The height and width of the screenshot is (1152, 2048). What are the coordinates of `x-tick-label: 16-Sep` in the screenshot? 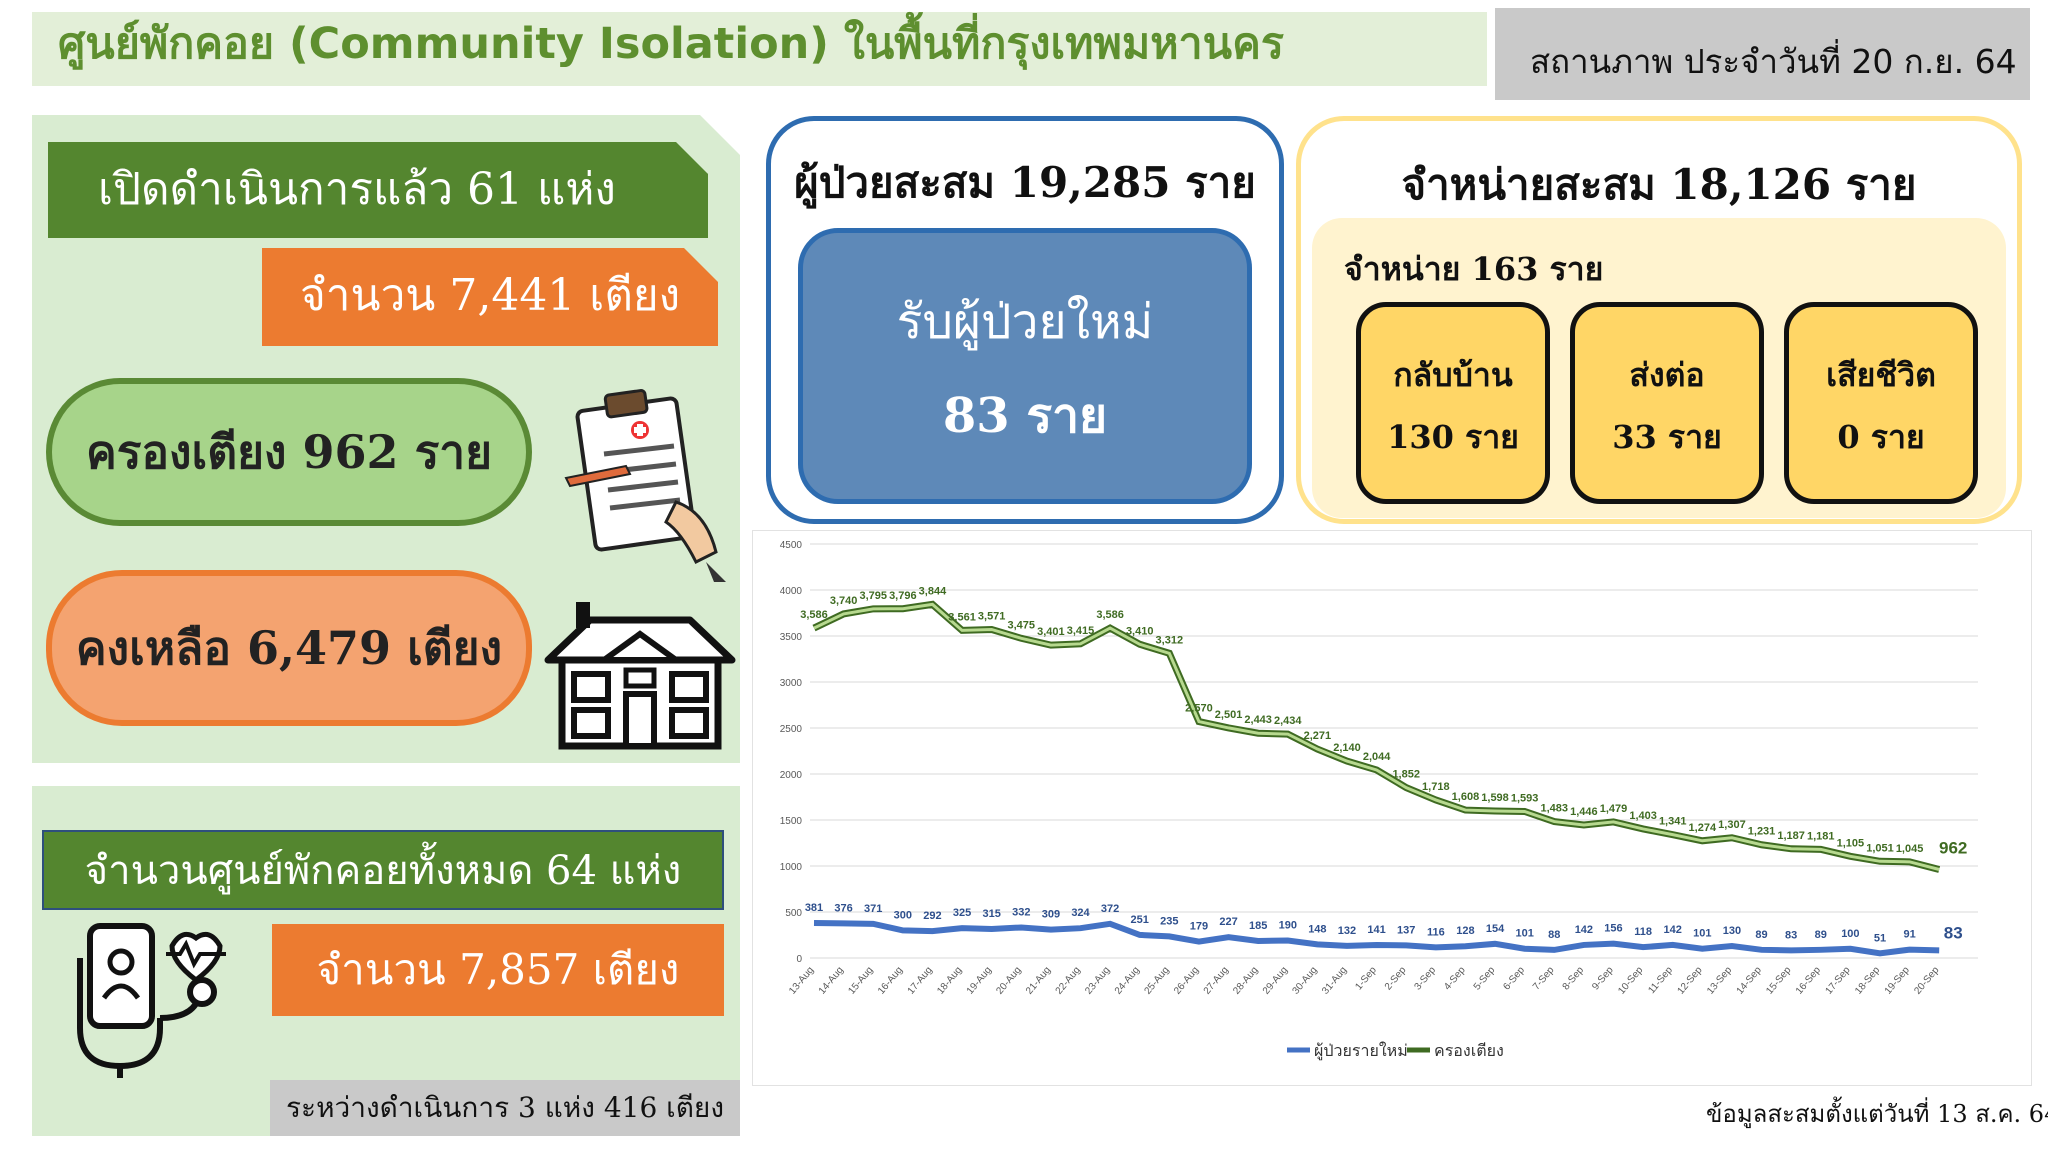 It's located at (1808, 981).